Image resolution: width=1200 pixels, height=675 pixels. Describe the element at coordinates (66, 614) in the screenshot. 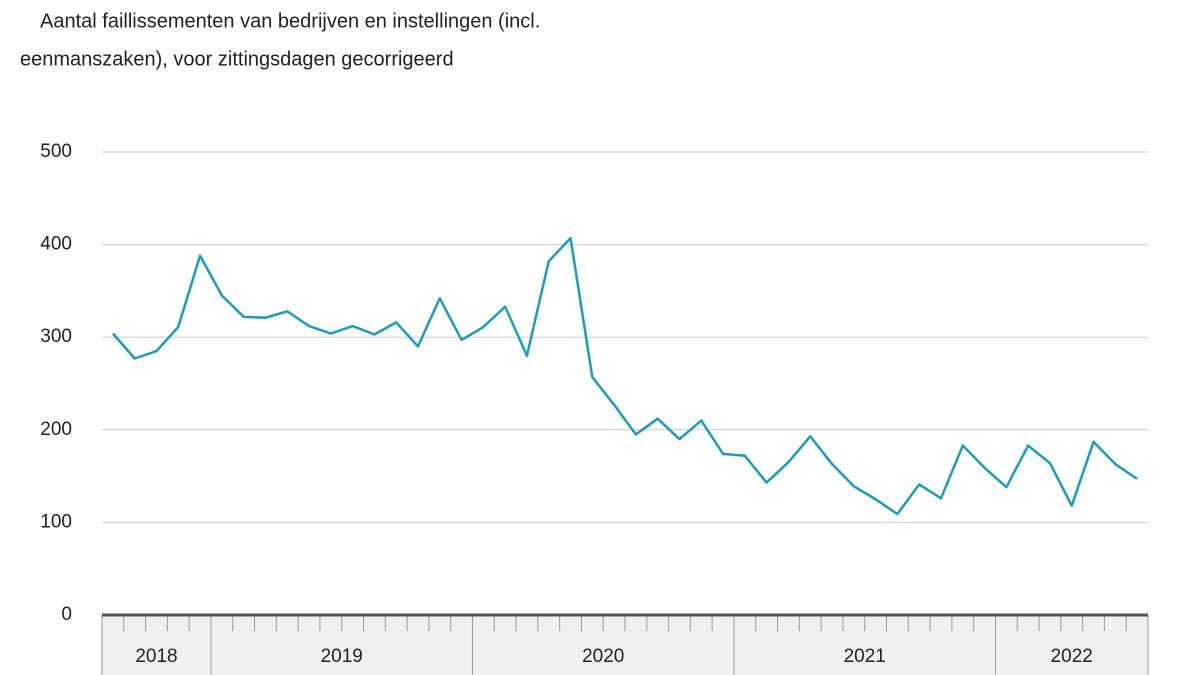

I see `y-tick-label: 0` at that location.